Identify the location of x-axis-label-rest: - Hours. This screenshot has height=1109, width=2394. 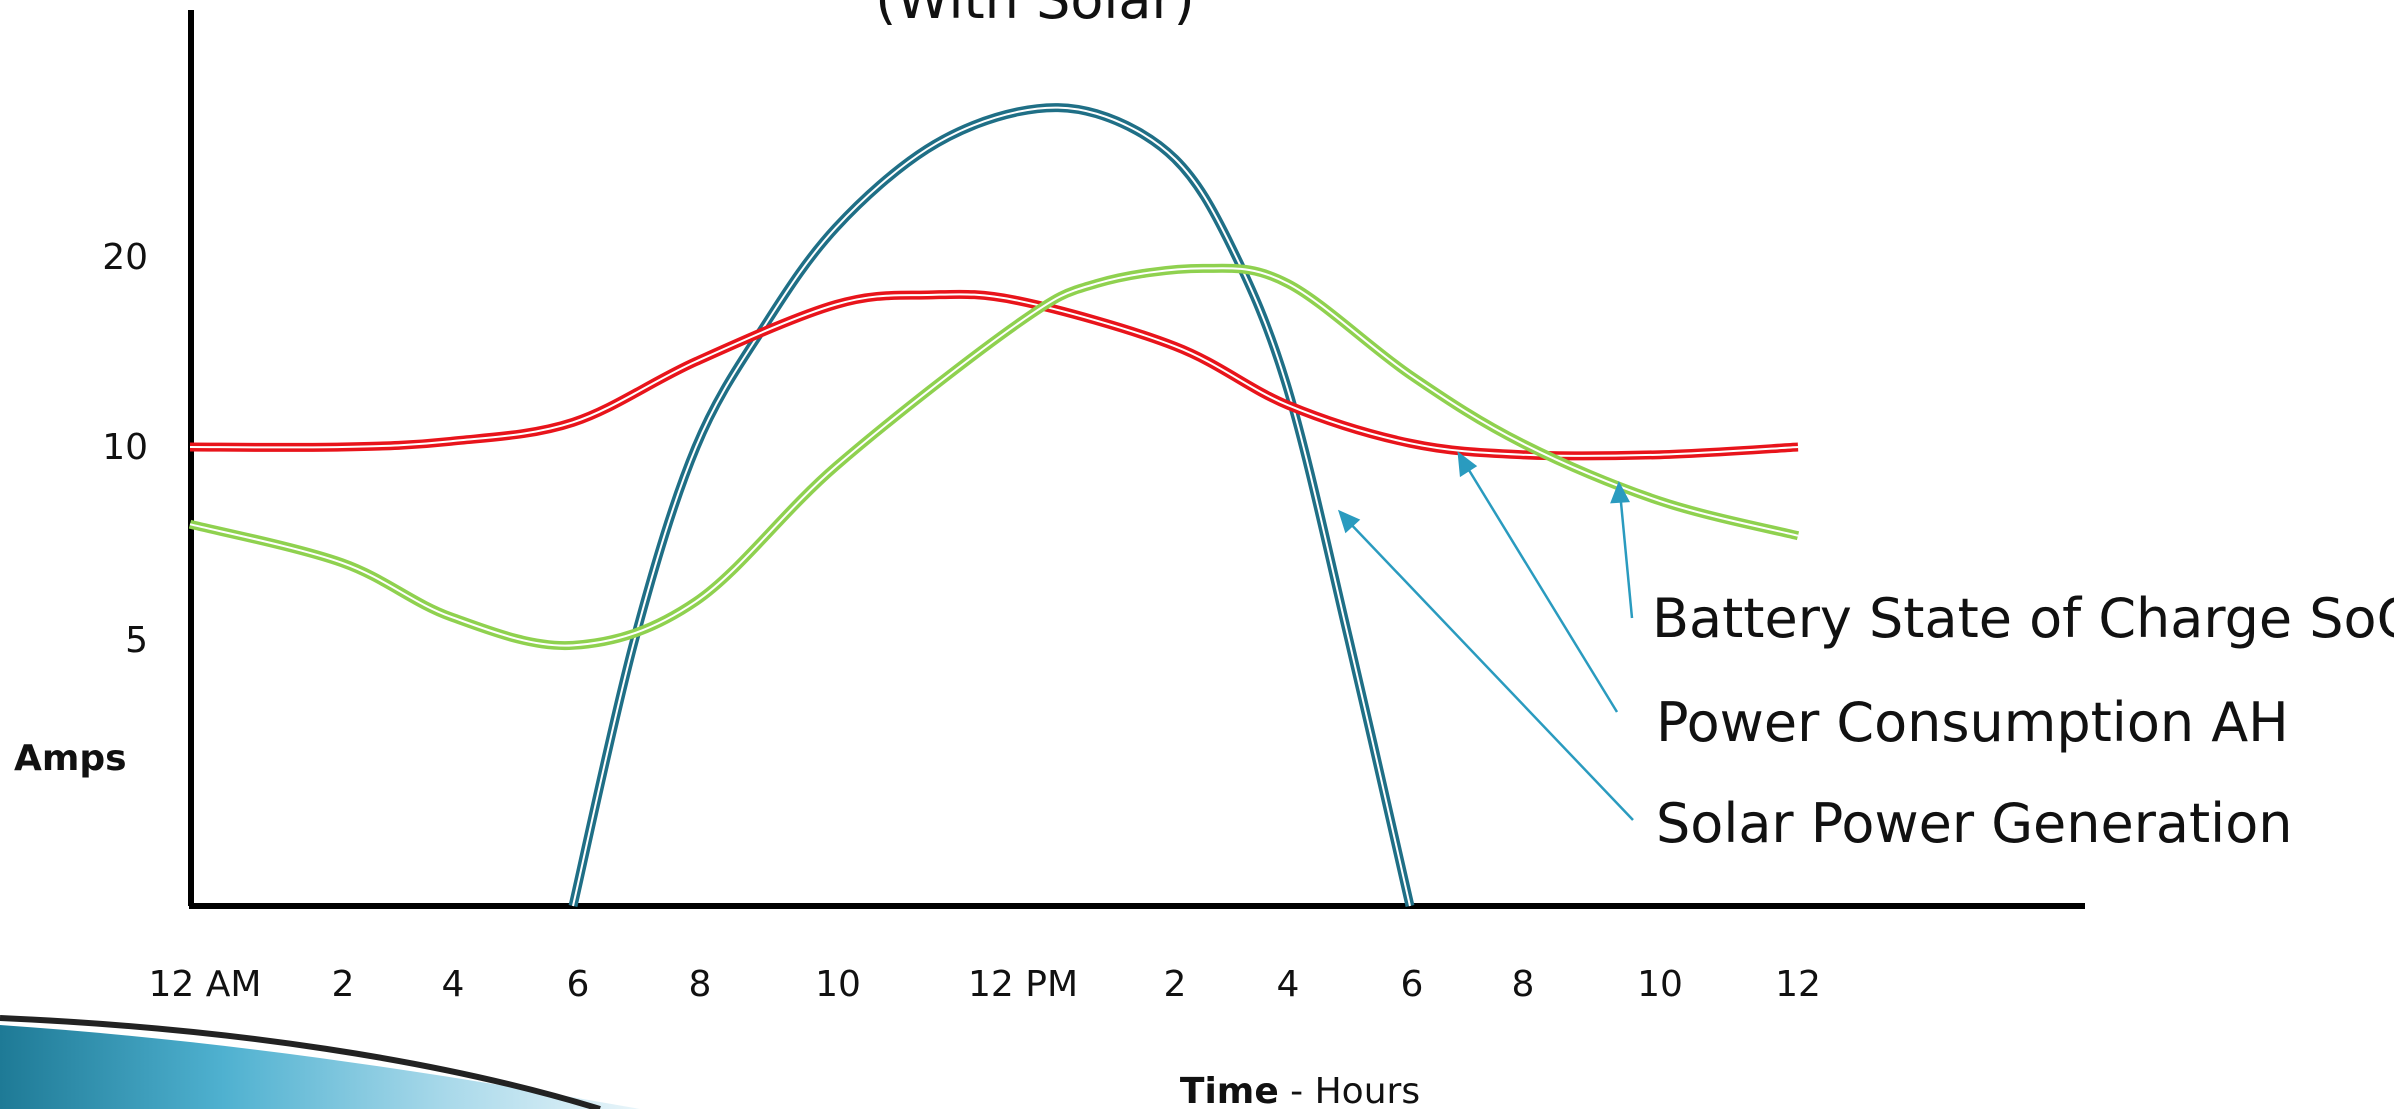
(1349, 1090).